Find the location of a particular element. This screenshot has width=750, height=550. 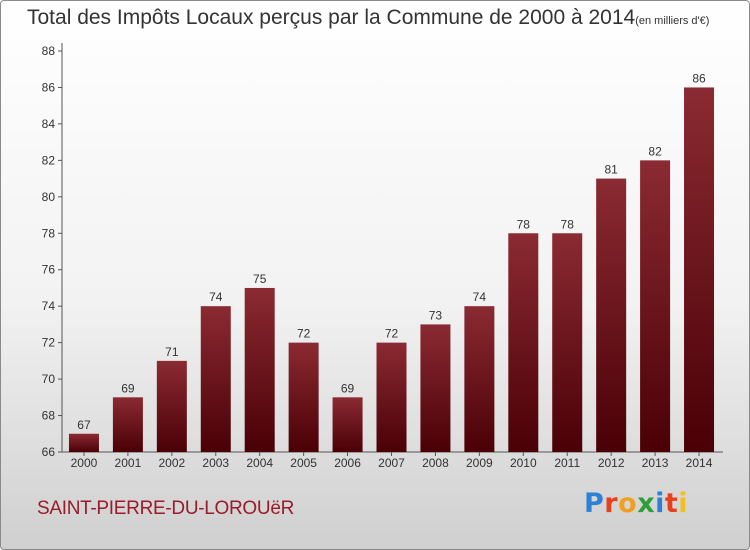

y-tick-label: 86 is located at coordinates (49, 87).